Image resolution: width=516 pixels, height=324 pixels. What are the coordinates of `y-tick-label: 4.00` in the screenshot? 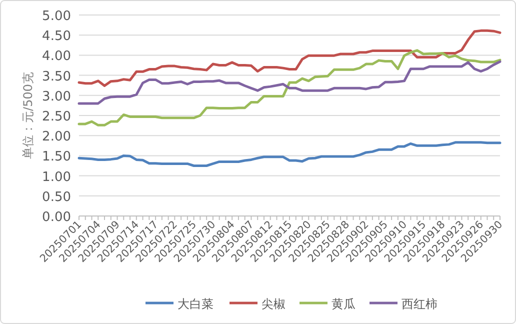 It's located at (56, 56).